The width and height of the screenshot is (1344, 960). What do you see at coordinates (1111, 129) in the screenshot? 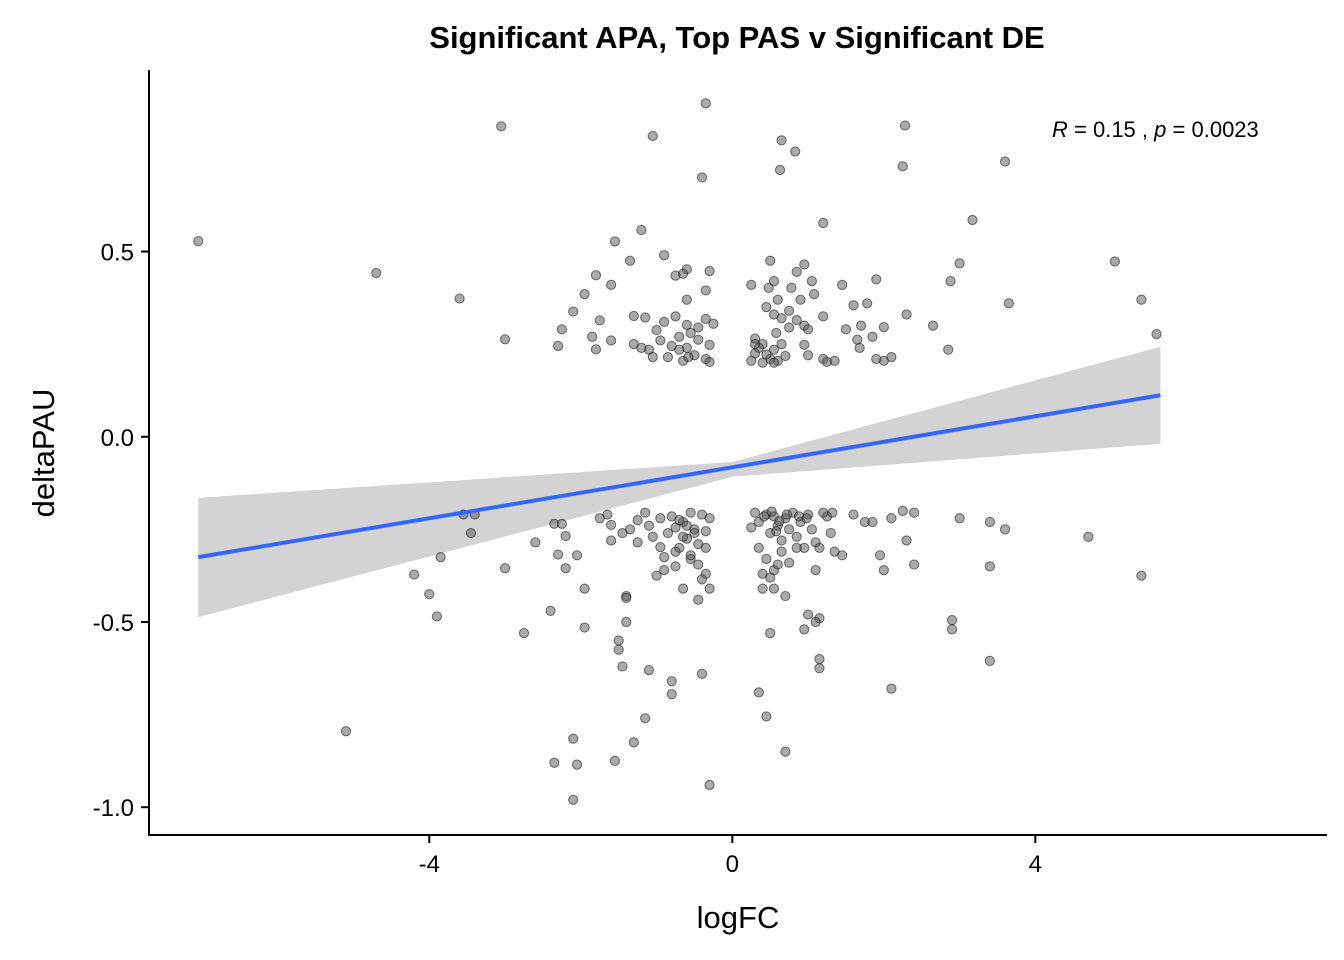
I see `r-value: = 0.15 ,` at bounding box center [1111, 129].